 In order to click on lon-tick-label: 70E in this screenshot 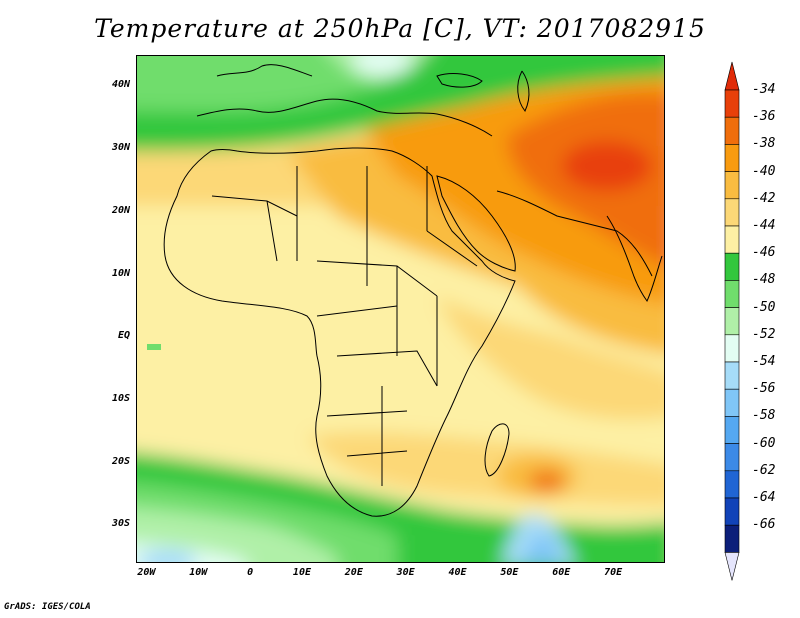, I will do `click(613, 572)`.